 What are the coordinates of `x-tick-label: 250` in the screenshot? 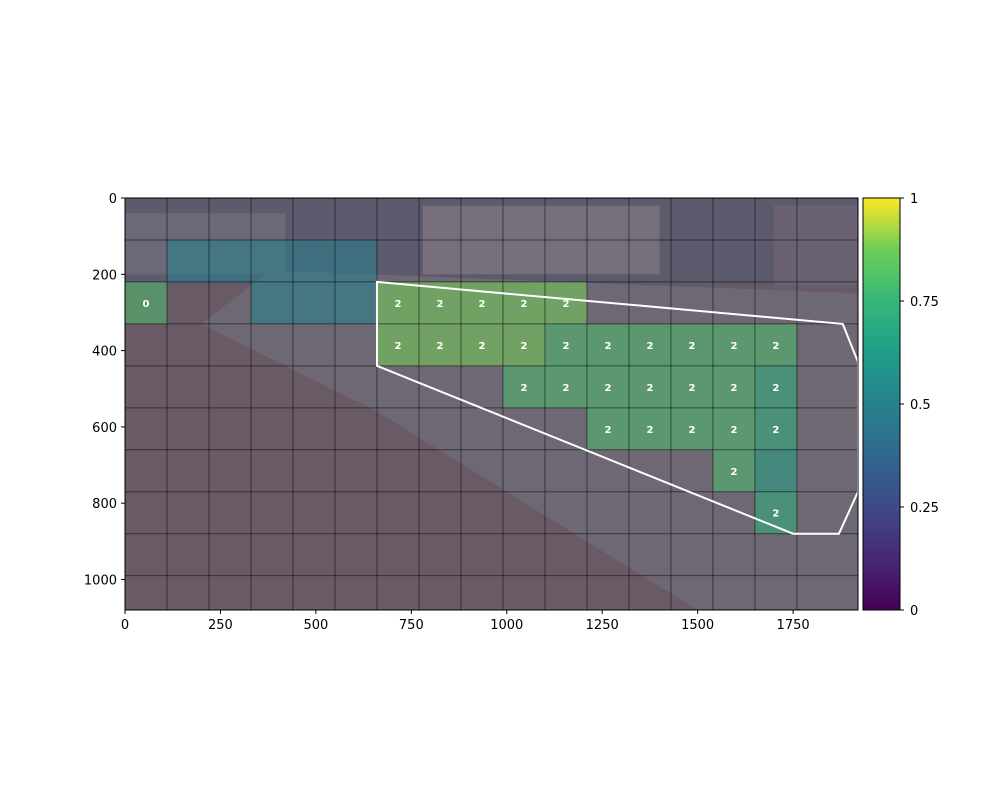 It's located at (220, 625).